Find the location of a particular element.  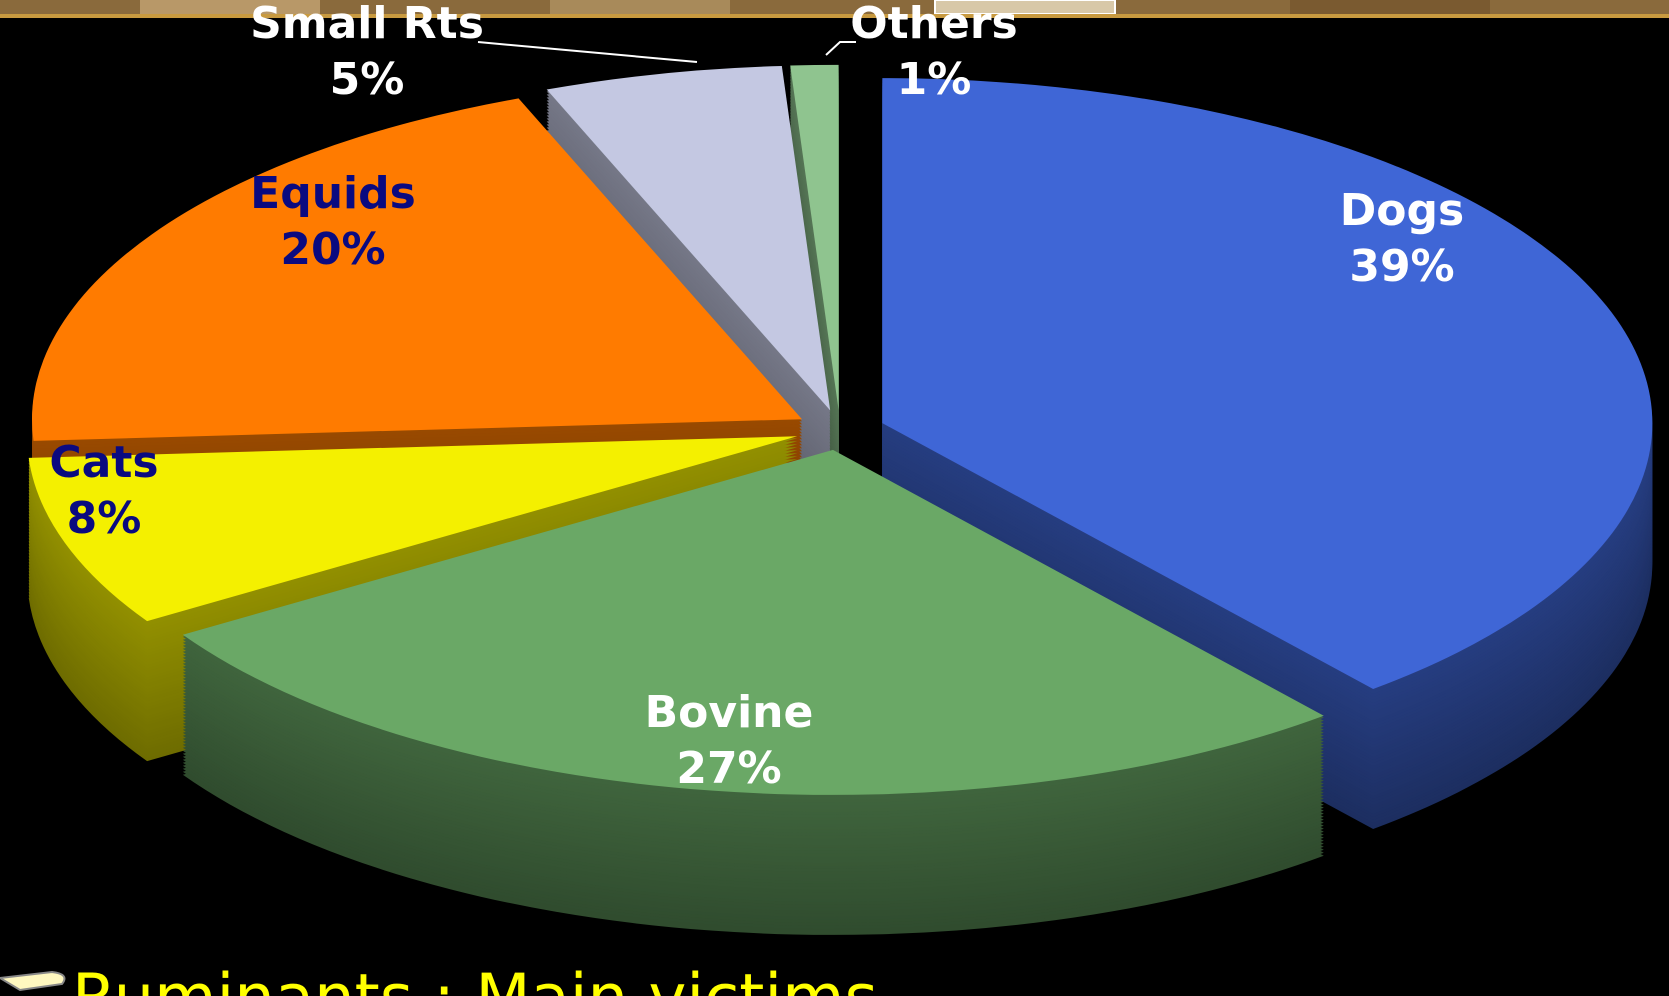

hand-icon is located at coordinates (33, 981).